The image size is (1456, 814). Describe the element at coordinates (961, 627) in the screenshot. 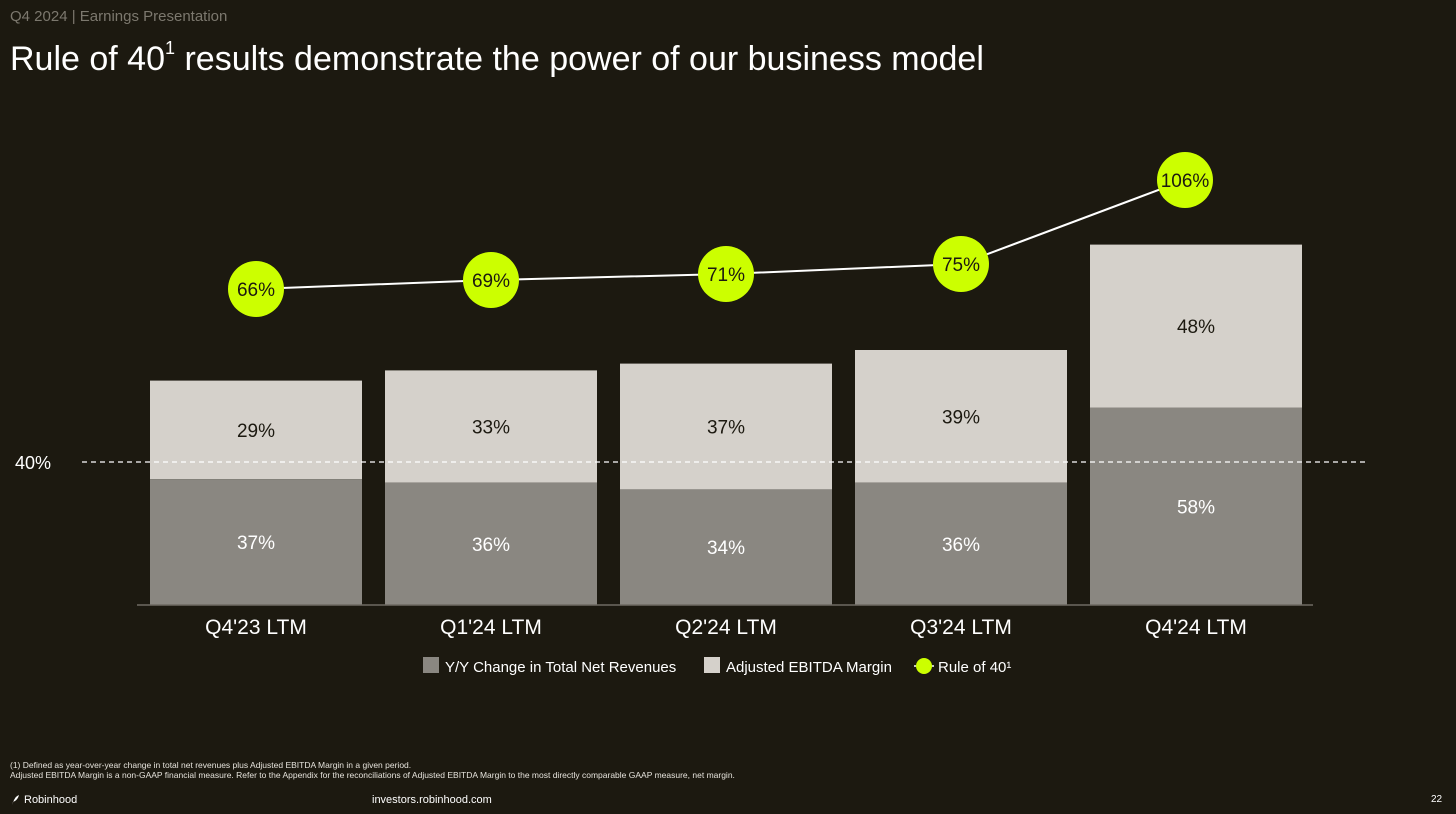

I see `x-tick-label: Q3'24 LTM` at that location.